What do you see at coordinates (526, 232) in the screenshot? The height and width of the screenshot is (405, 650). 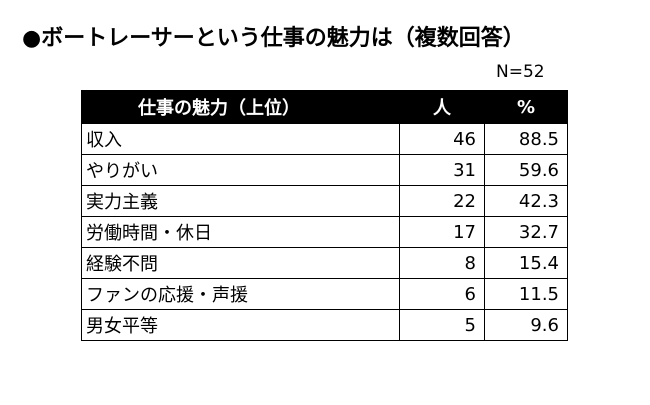 I see `row-percent: 32.7` at bounding box center [526, 232].